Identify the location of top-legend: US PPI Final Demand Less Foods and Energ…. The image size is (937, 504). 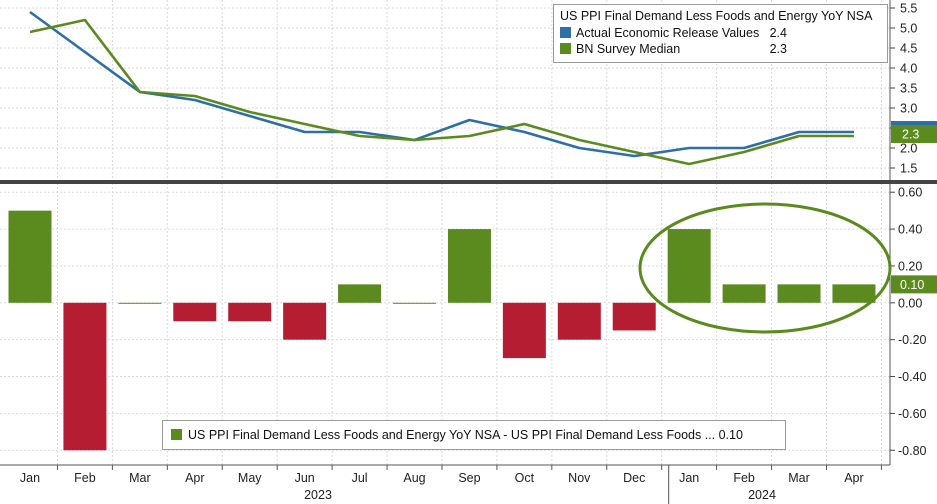
(720, 33).